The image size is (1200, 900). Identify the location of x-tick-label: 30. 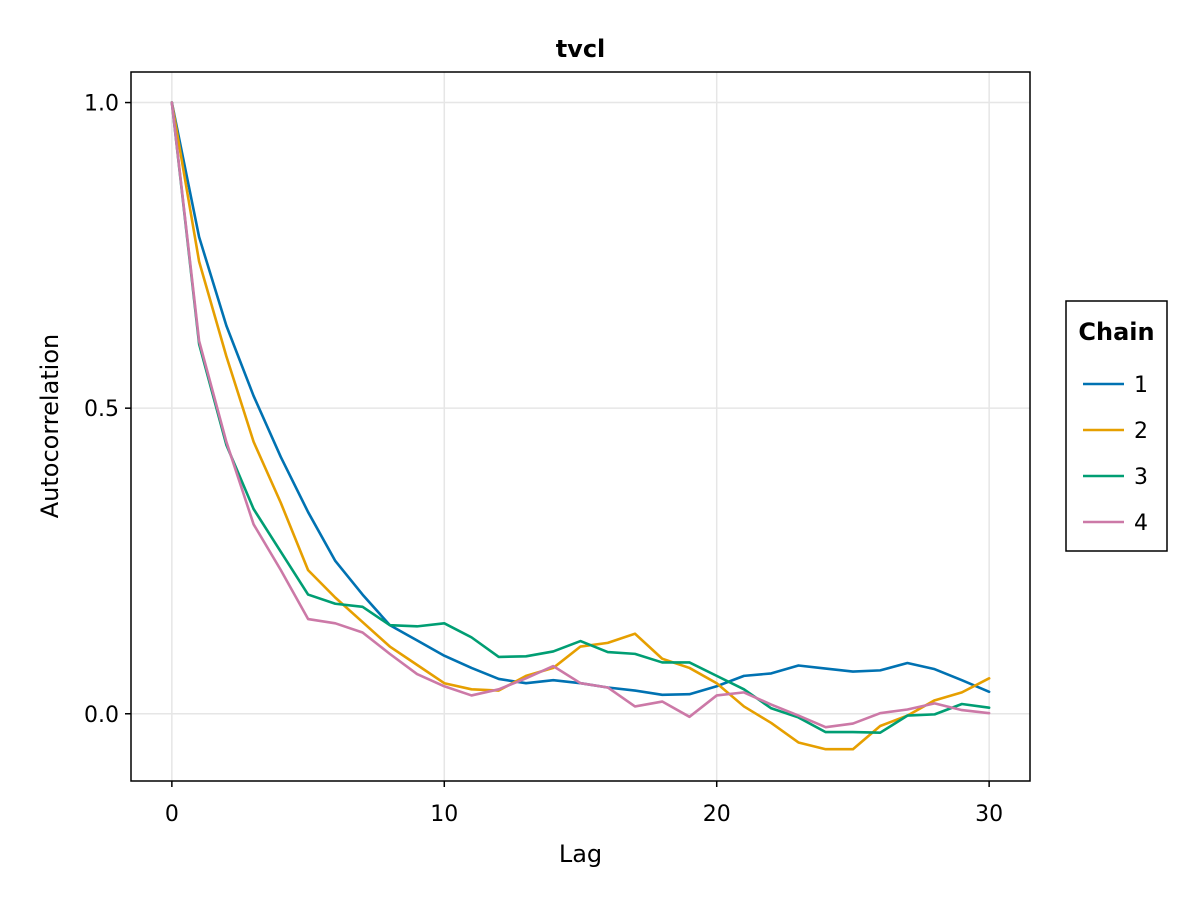
(989, 814).